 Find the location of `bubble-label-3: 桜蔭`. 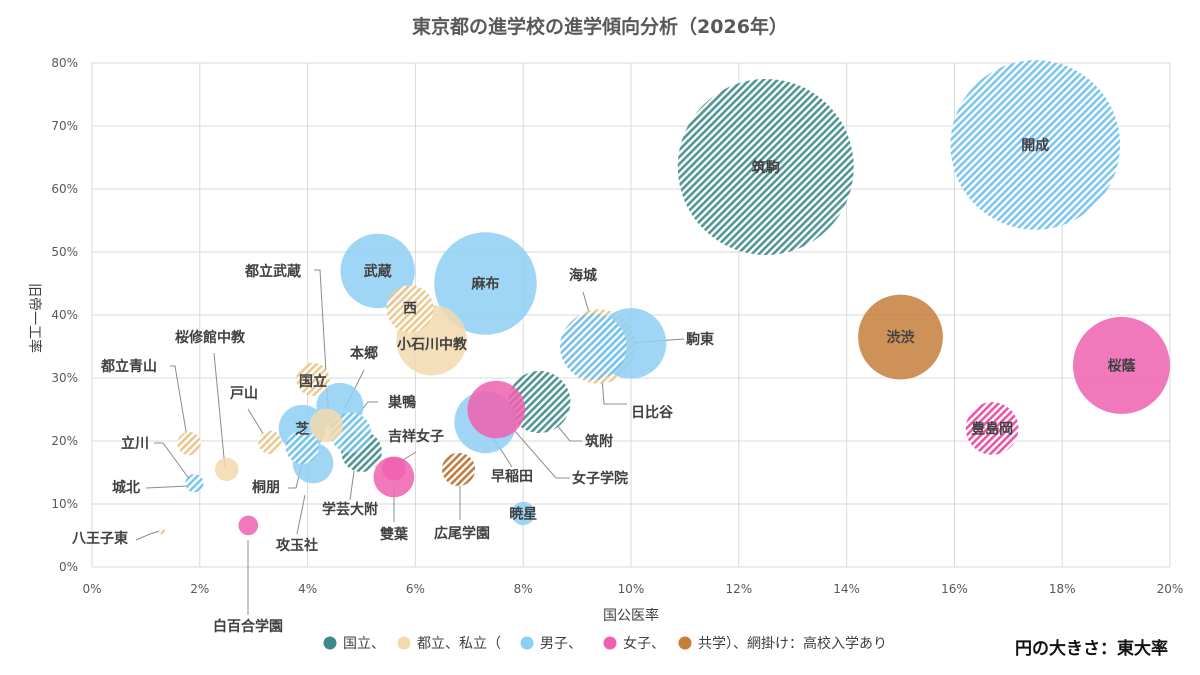

bubble-label-3: 桜蔭 is located at coordinates (1121, 365).